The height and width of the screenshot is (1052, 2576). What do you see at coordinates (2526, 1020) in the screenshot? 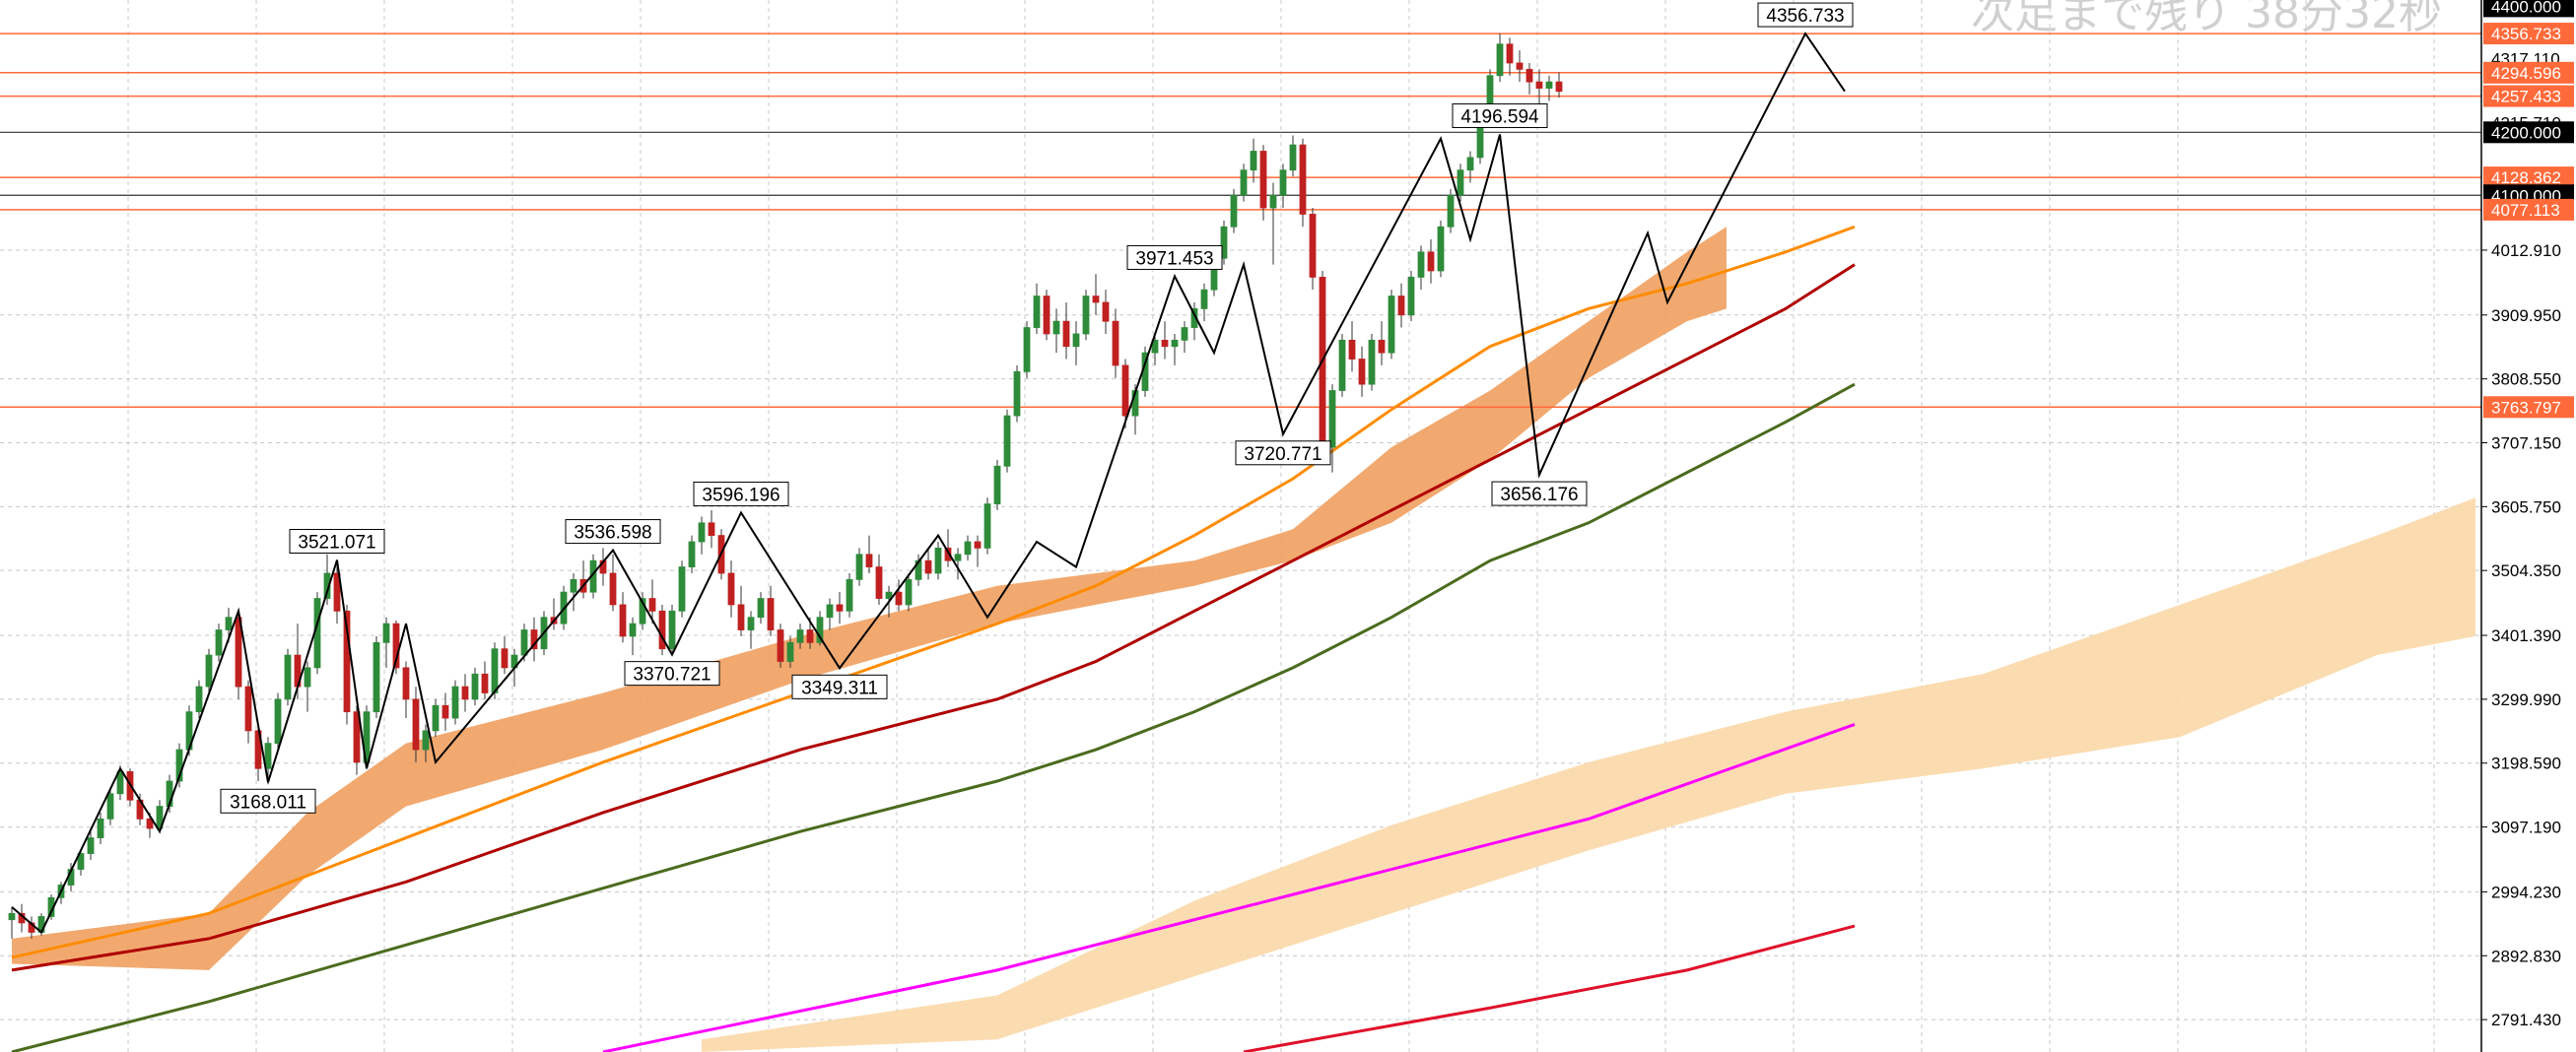
I see `y-tick-label: 2791.430` at bounding box center [2526, 1020].